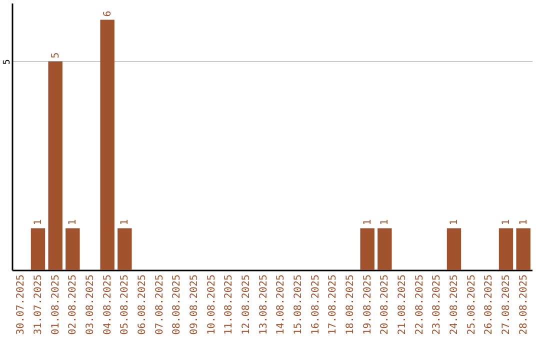 The image size is (540, 340). Describe the element at coordinates (246, 304) in the screenshot. I see `x-tick-label: 12.08.2025` at that location.